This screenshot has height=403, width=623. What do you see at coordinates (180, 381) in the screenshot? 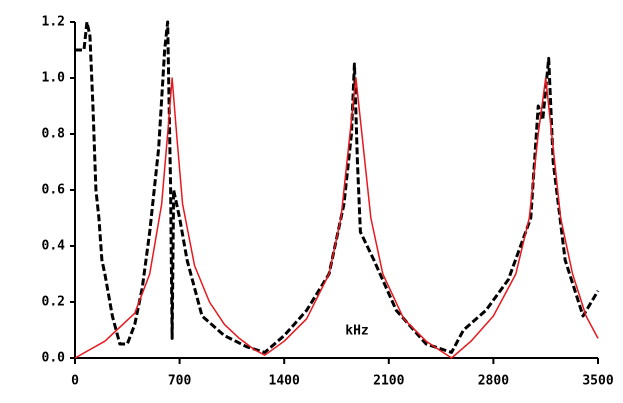
I see `x-tick-label: 700` at bounding box center [180, 381].